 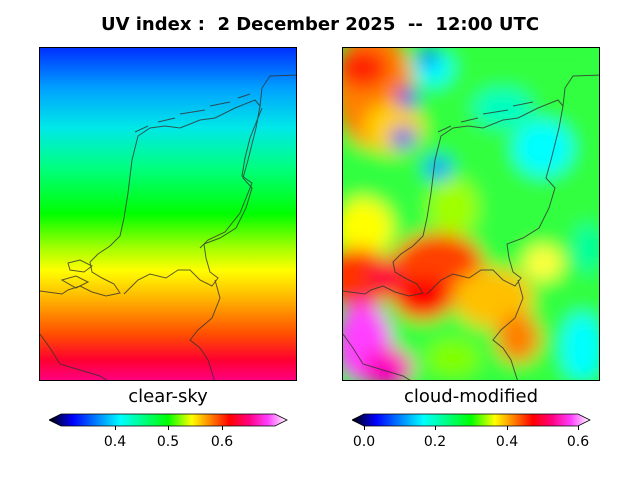 I want to click on eastern-border-right, so click(x=495, y=200).